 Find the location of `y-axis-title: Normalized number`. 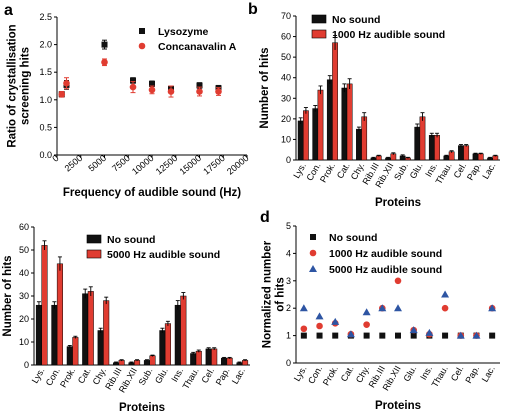

y-axis-title: Normalized number is located at coordinates (268, 294).